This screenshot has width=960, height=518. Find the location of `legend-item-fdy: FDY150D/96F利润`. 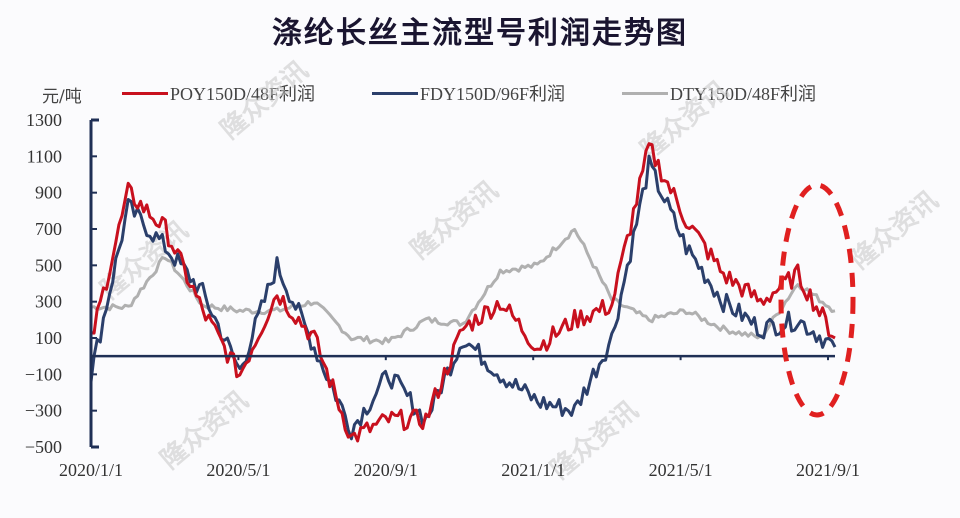

legend-item-fdy: FDY150D/96F利润 is located at coordinates (468, 93).